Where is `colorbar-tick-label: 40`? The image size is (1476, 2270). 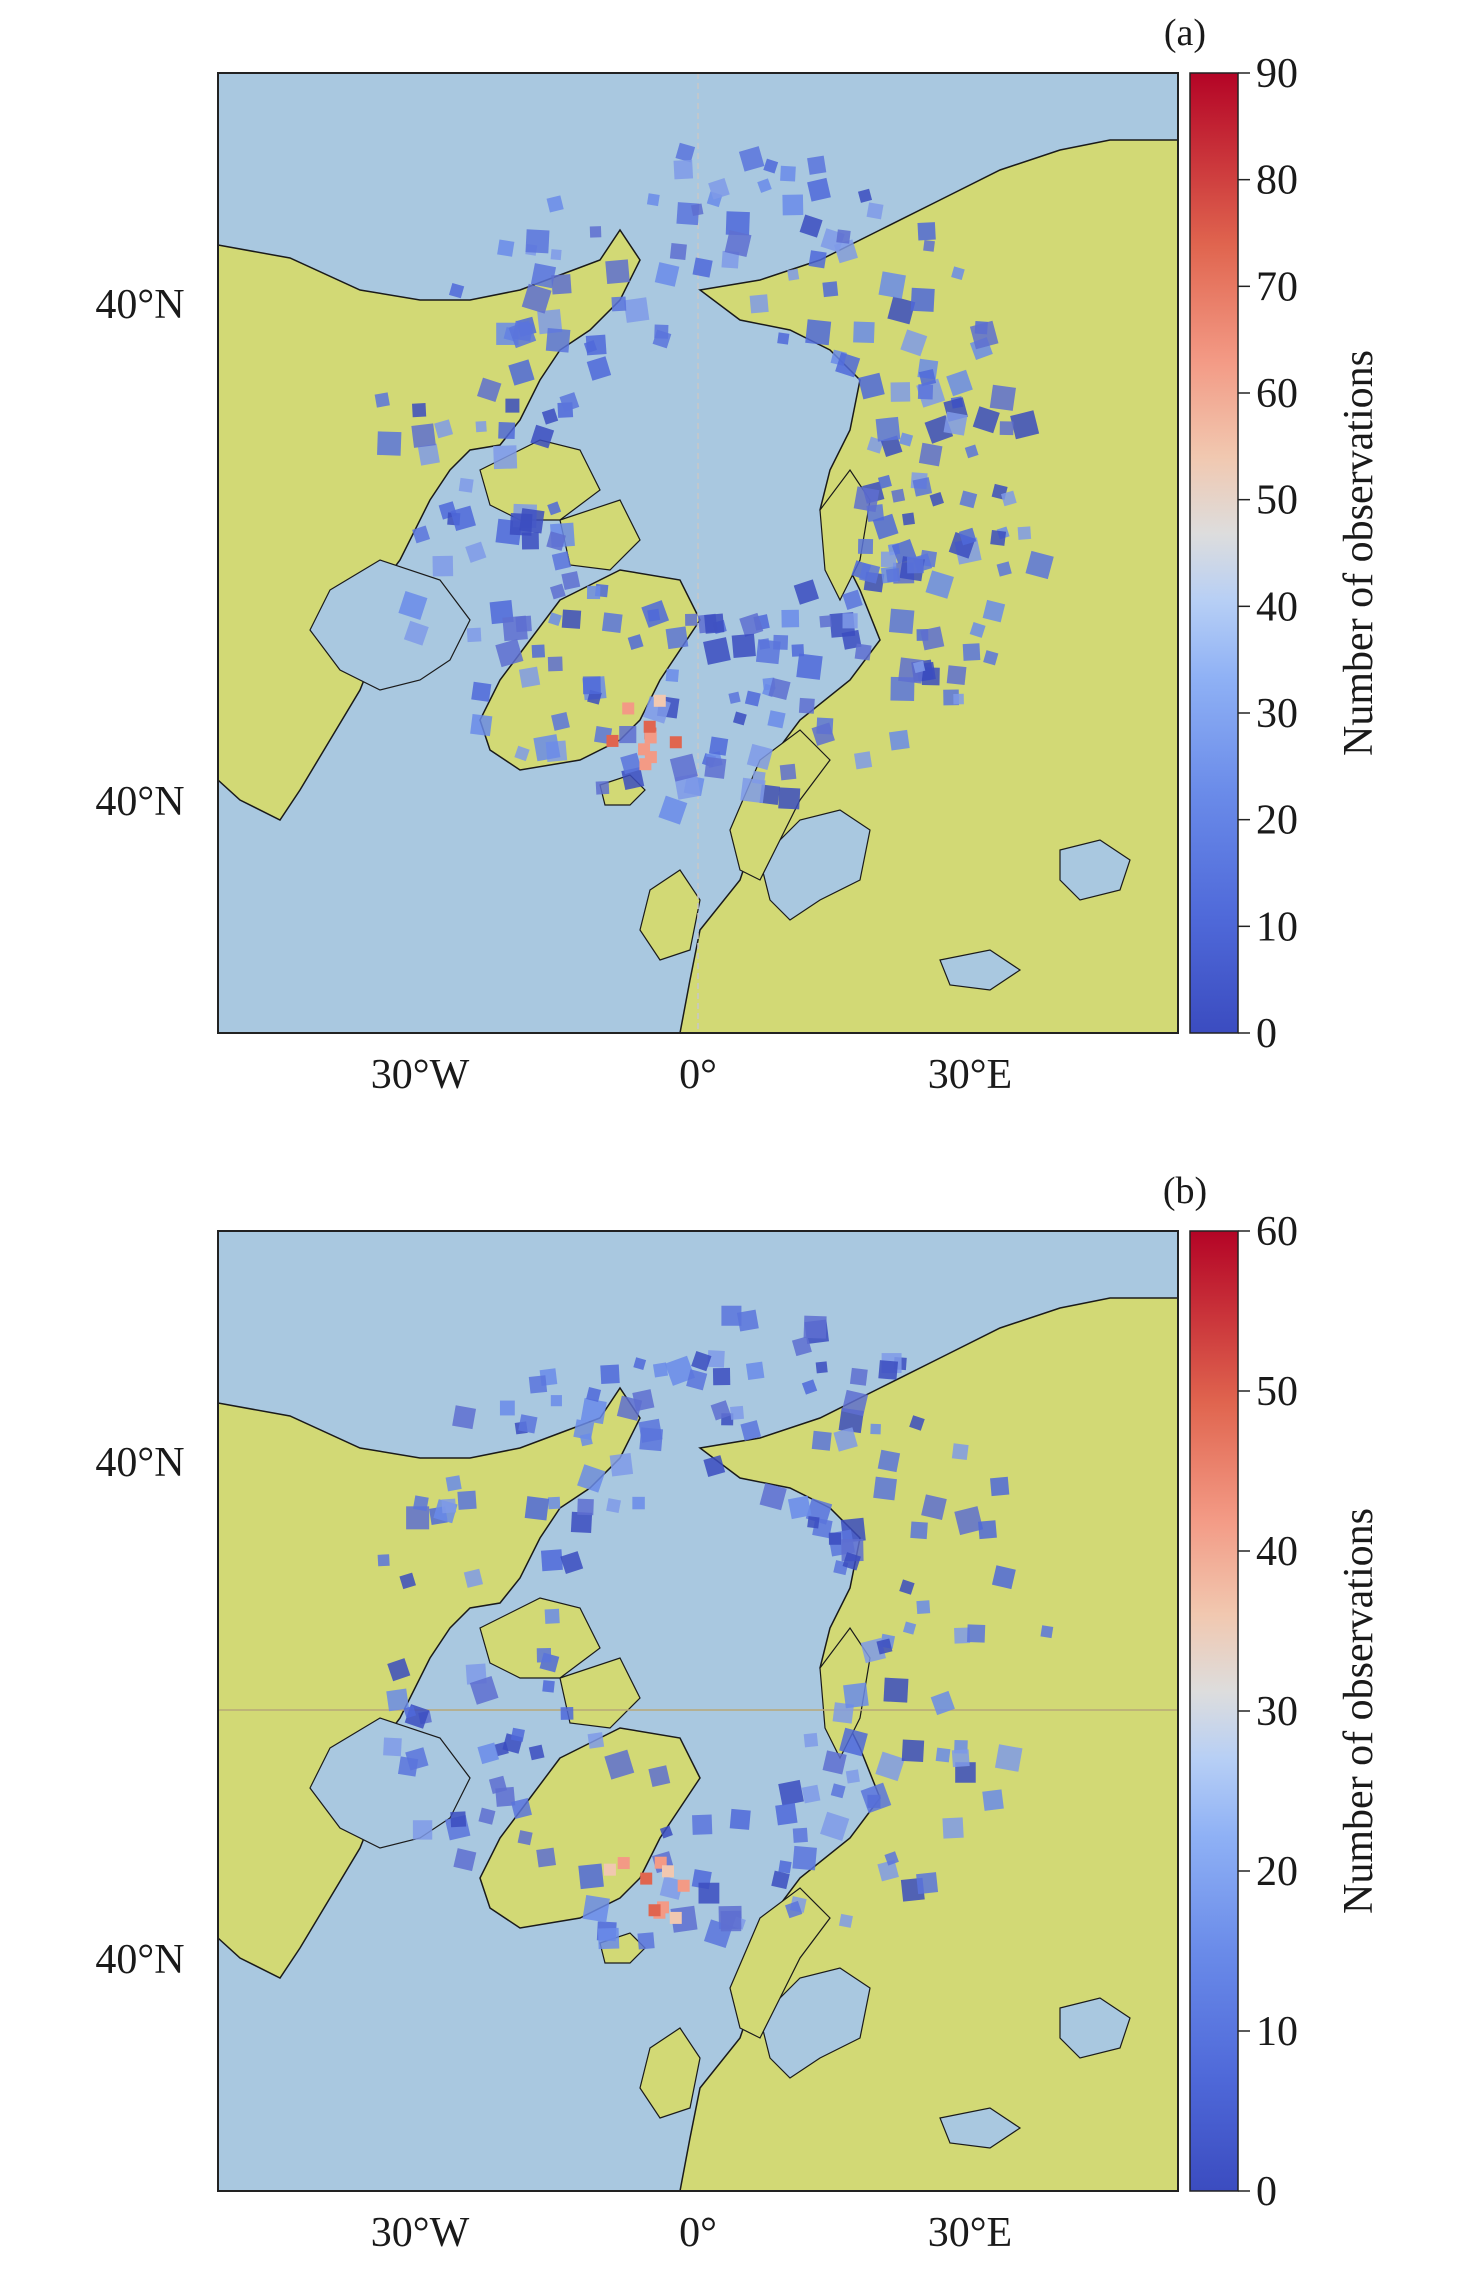
colorbar-tick-label: 40 is located at coordinates (1277, 607).